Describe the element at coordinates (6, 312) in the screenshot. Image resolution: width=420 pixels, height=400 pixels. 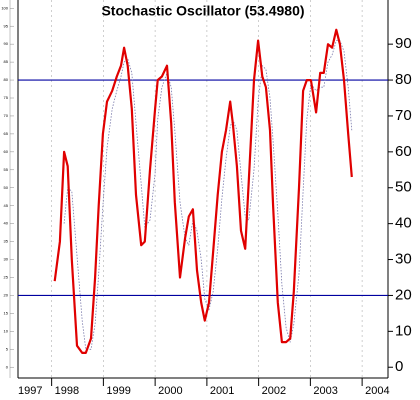
I see `left-y-tick-label: 15` at that location.